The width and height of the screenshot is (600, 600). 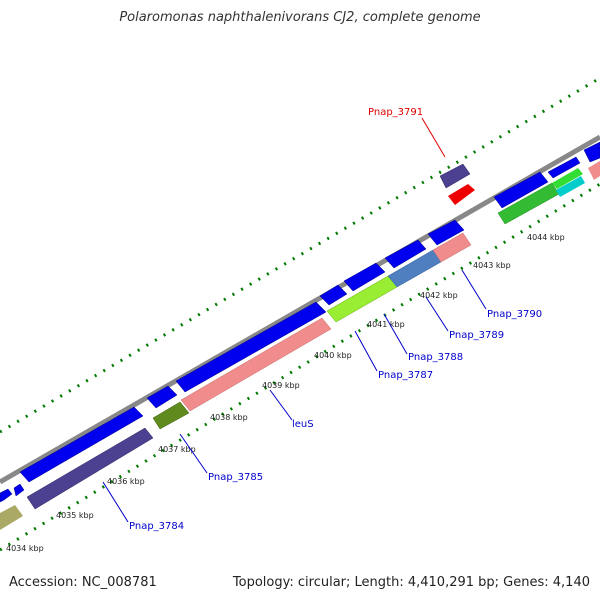 I want to click on gene-label-highlight: Pnap_3791, so click(x=395, y=112).